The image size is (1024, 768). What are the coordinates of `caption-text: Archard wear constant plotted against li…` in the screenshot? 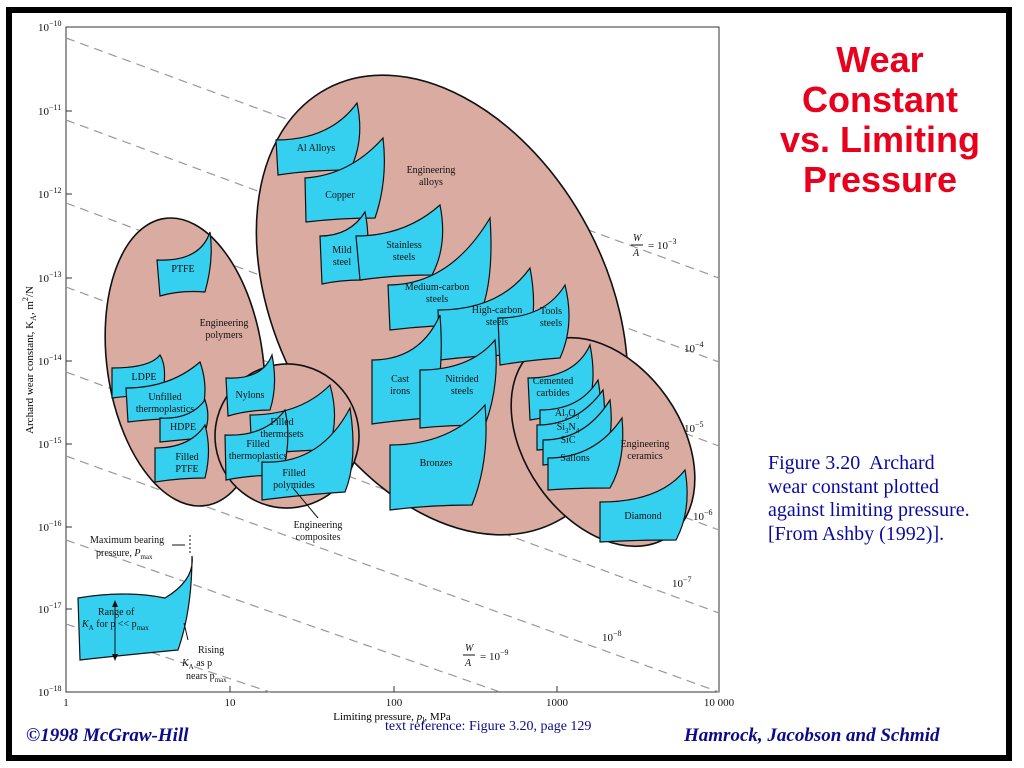 It's located at (869, 498).